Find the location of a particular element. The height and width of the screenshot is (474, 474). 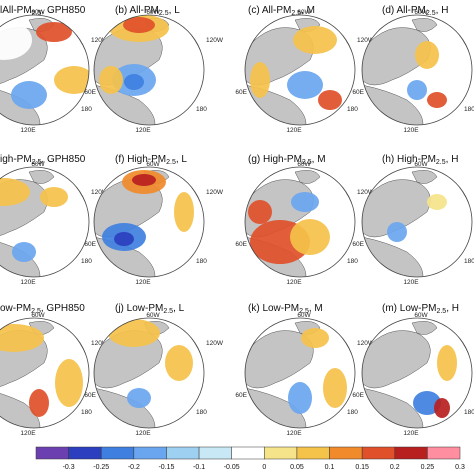

panel-f: 60W 120W 180 60E 120E is located at coordinates (153, 223).